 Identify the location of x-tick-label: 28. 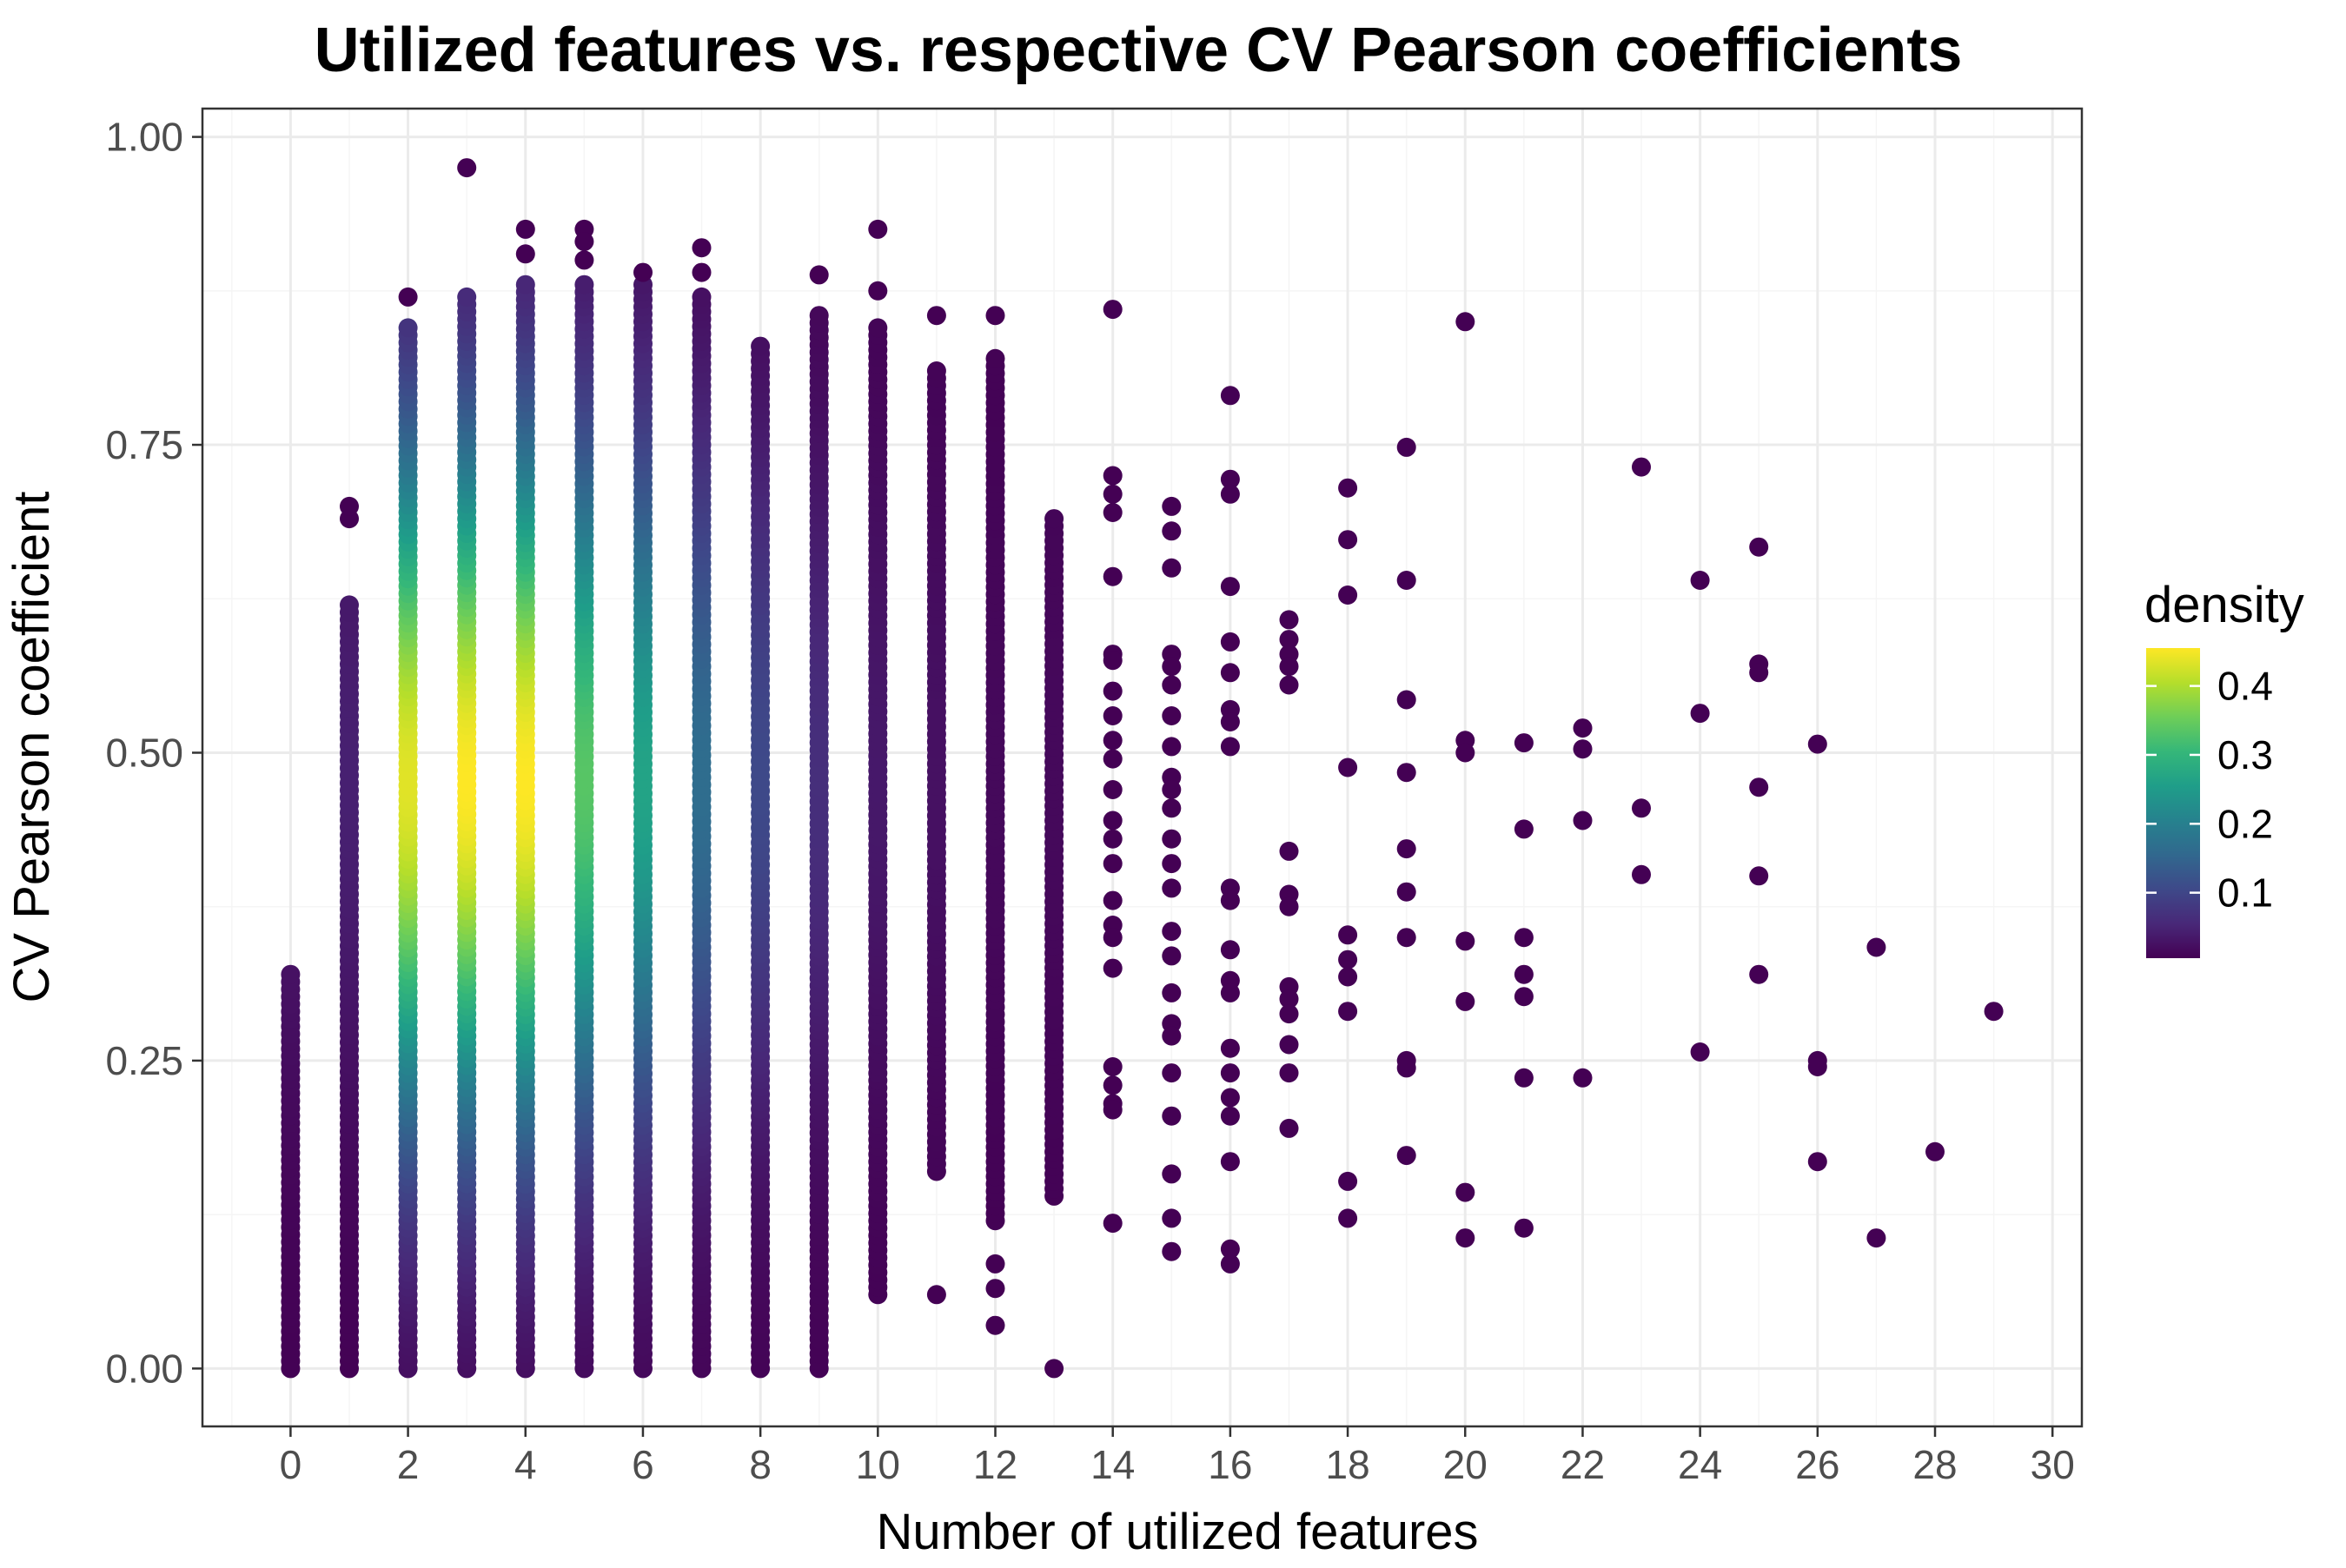
(1934, 1464).